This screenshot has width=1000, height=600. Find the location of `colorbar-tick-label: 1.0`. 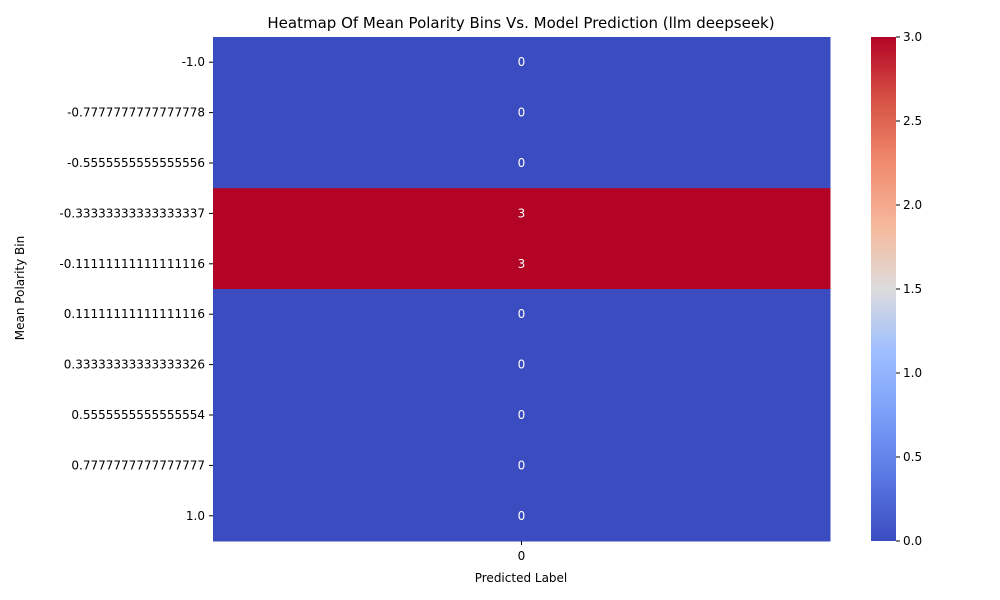

colorbar-tick-label: 1.0 is located at coordinates (912, 373).